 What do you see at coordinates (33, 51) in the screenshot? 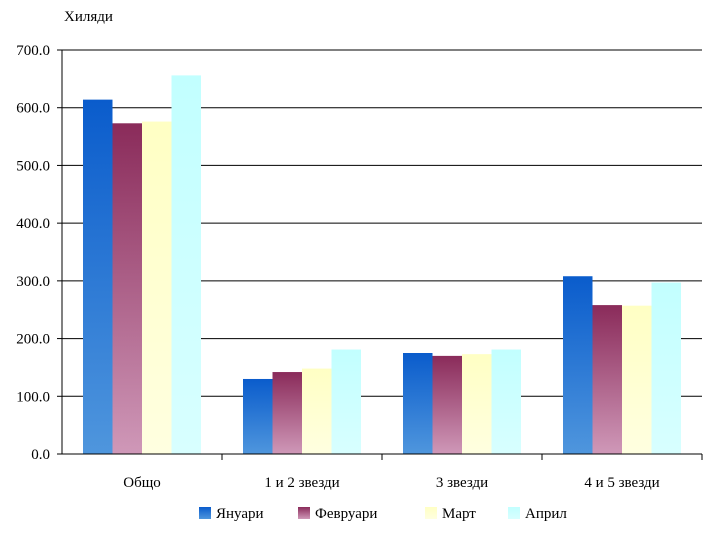
I see `y-tick-label: 700.0` at bounding box center [33, 51].